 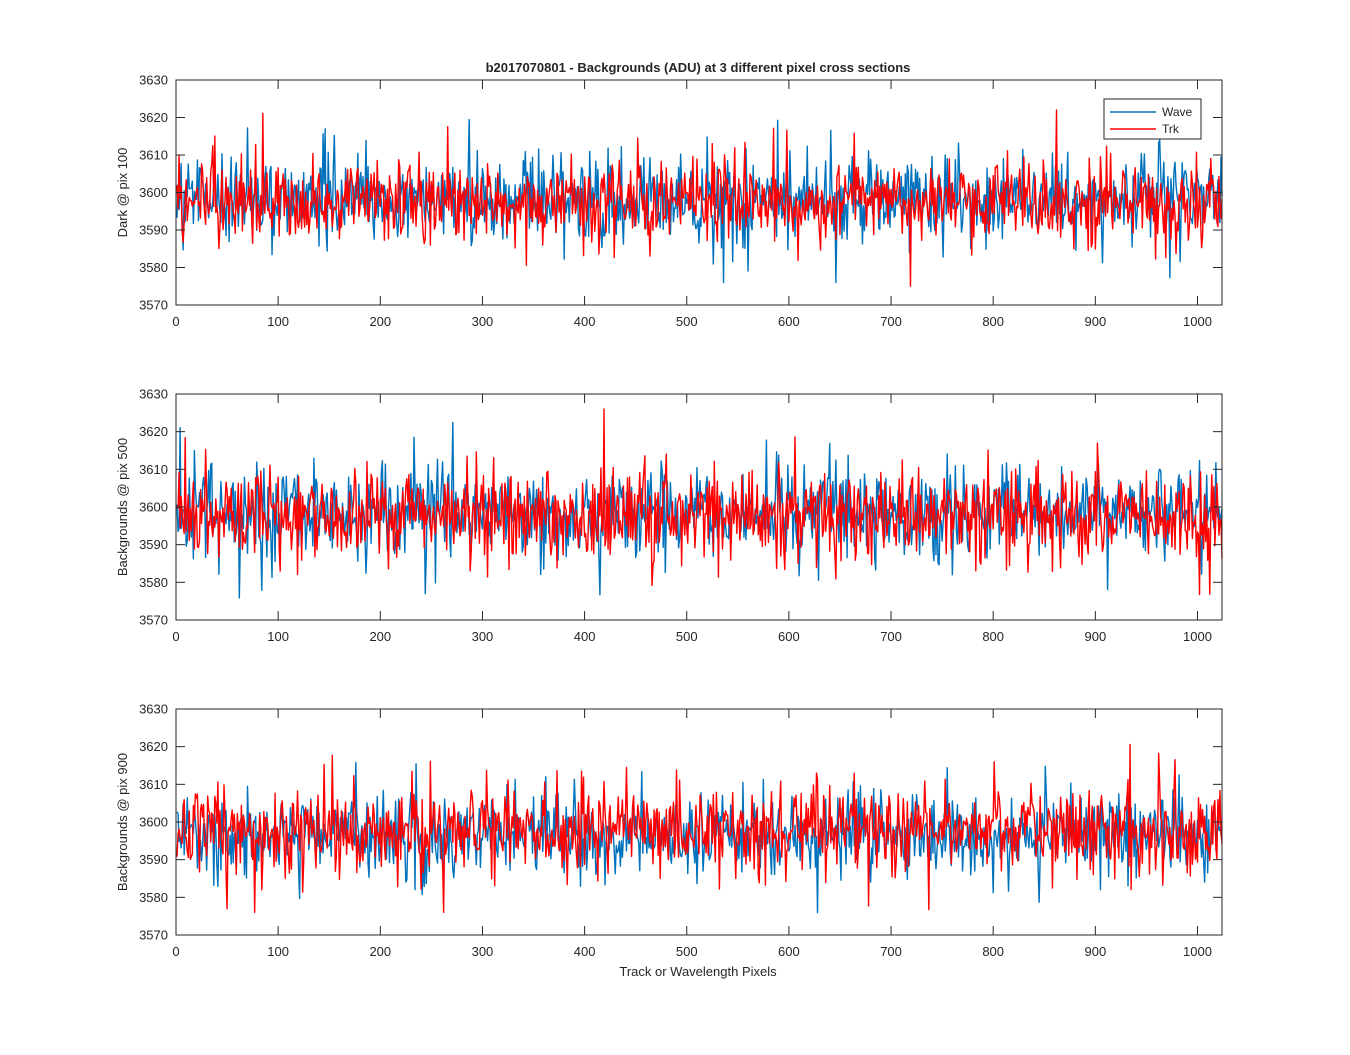 I want to click on legend: Wave Trk, so click(x=1152, y=119).